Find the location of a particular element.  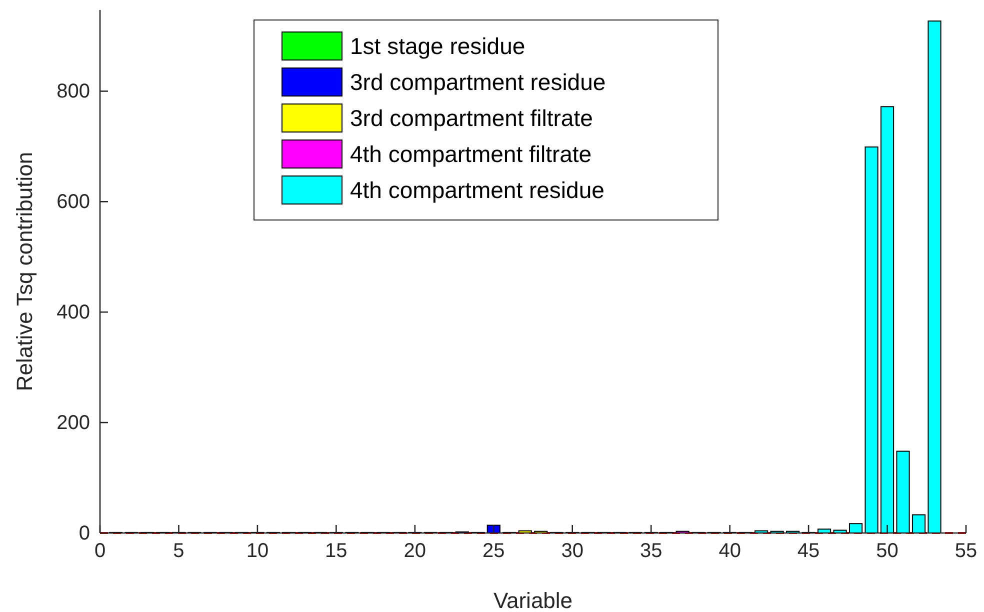

x-tick-label: 40 is located at coordinates (729, 551).